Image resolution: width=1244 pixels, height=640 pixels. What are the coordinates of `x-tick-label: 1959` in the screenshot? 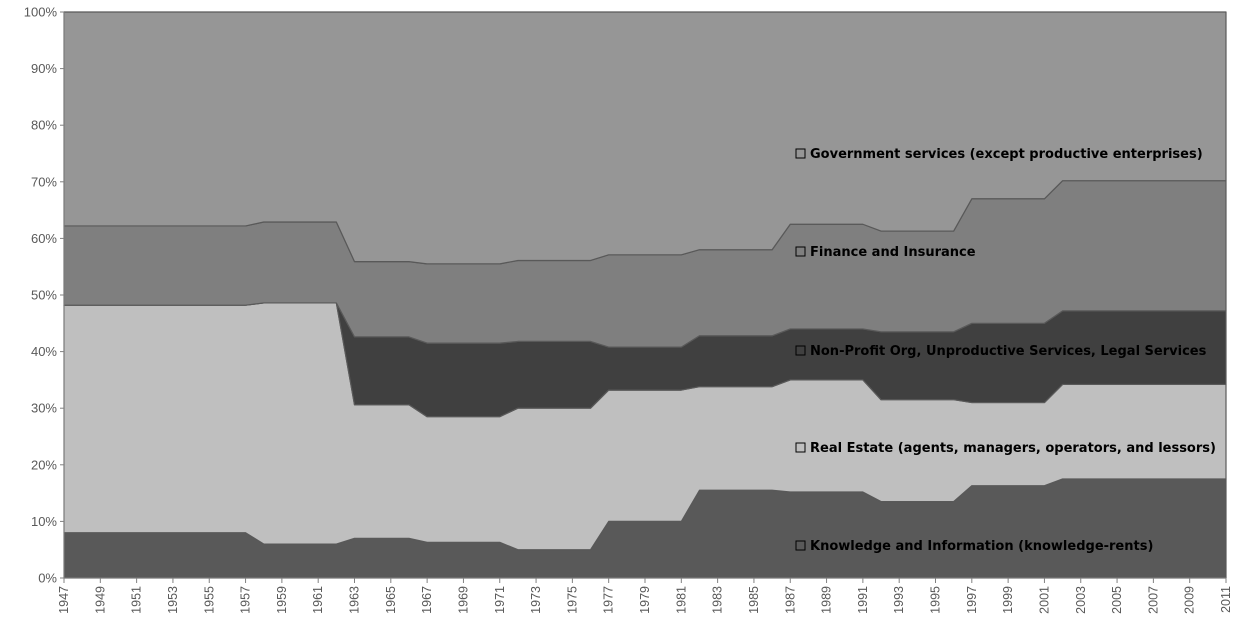 It's located at (282, 600).